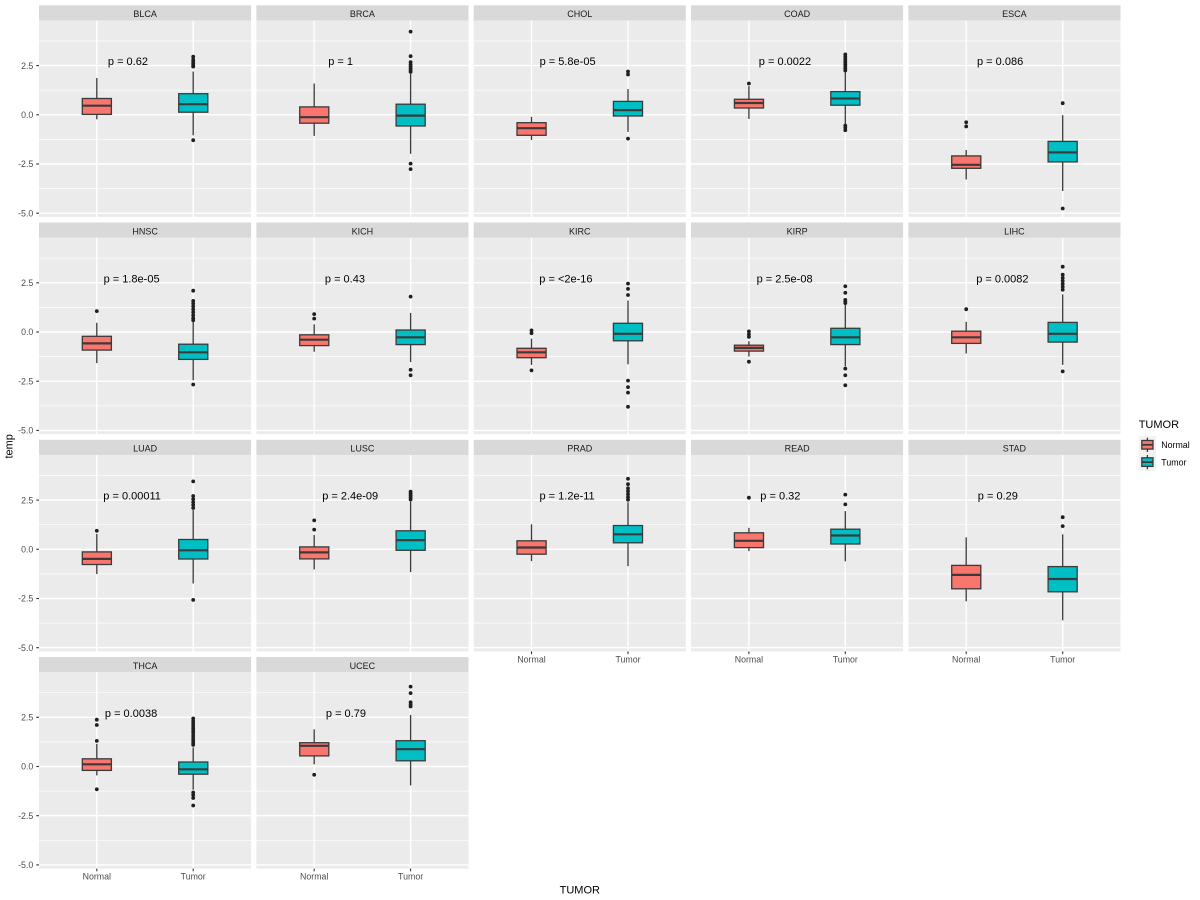  I want to click on svg-text: LIHC, so click(1014, 231).